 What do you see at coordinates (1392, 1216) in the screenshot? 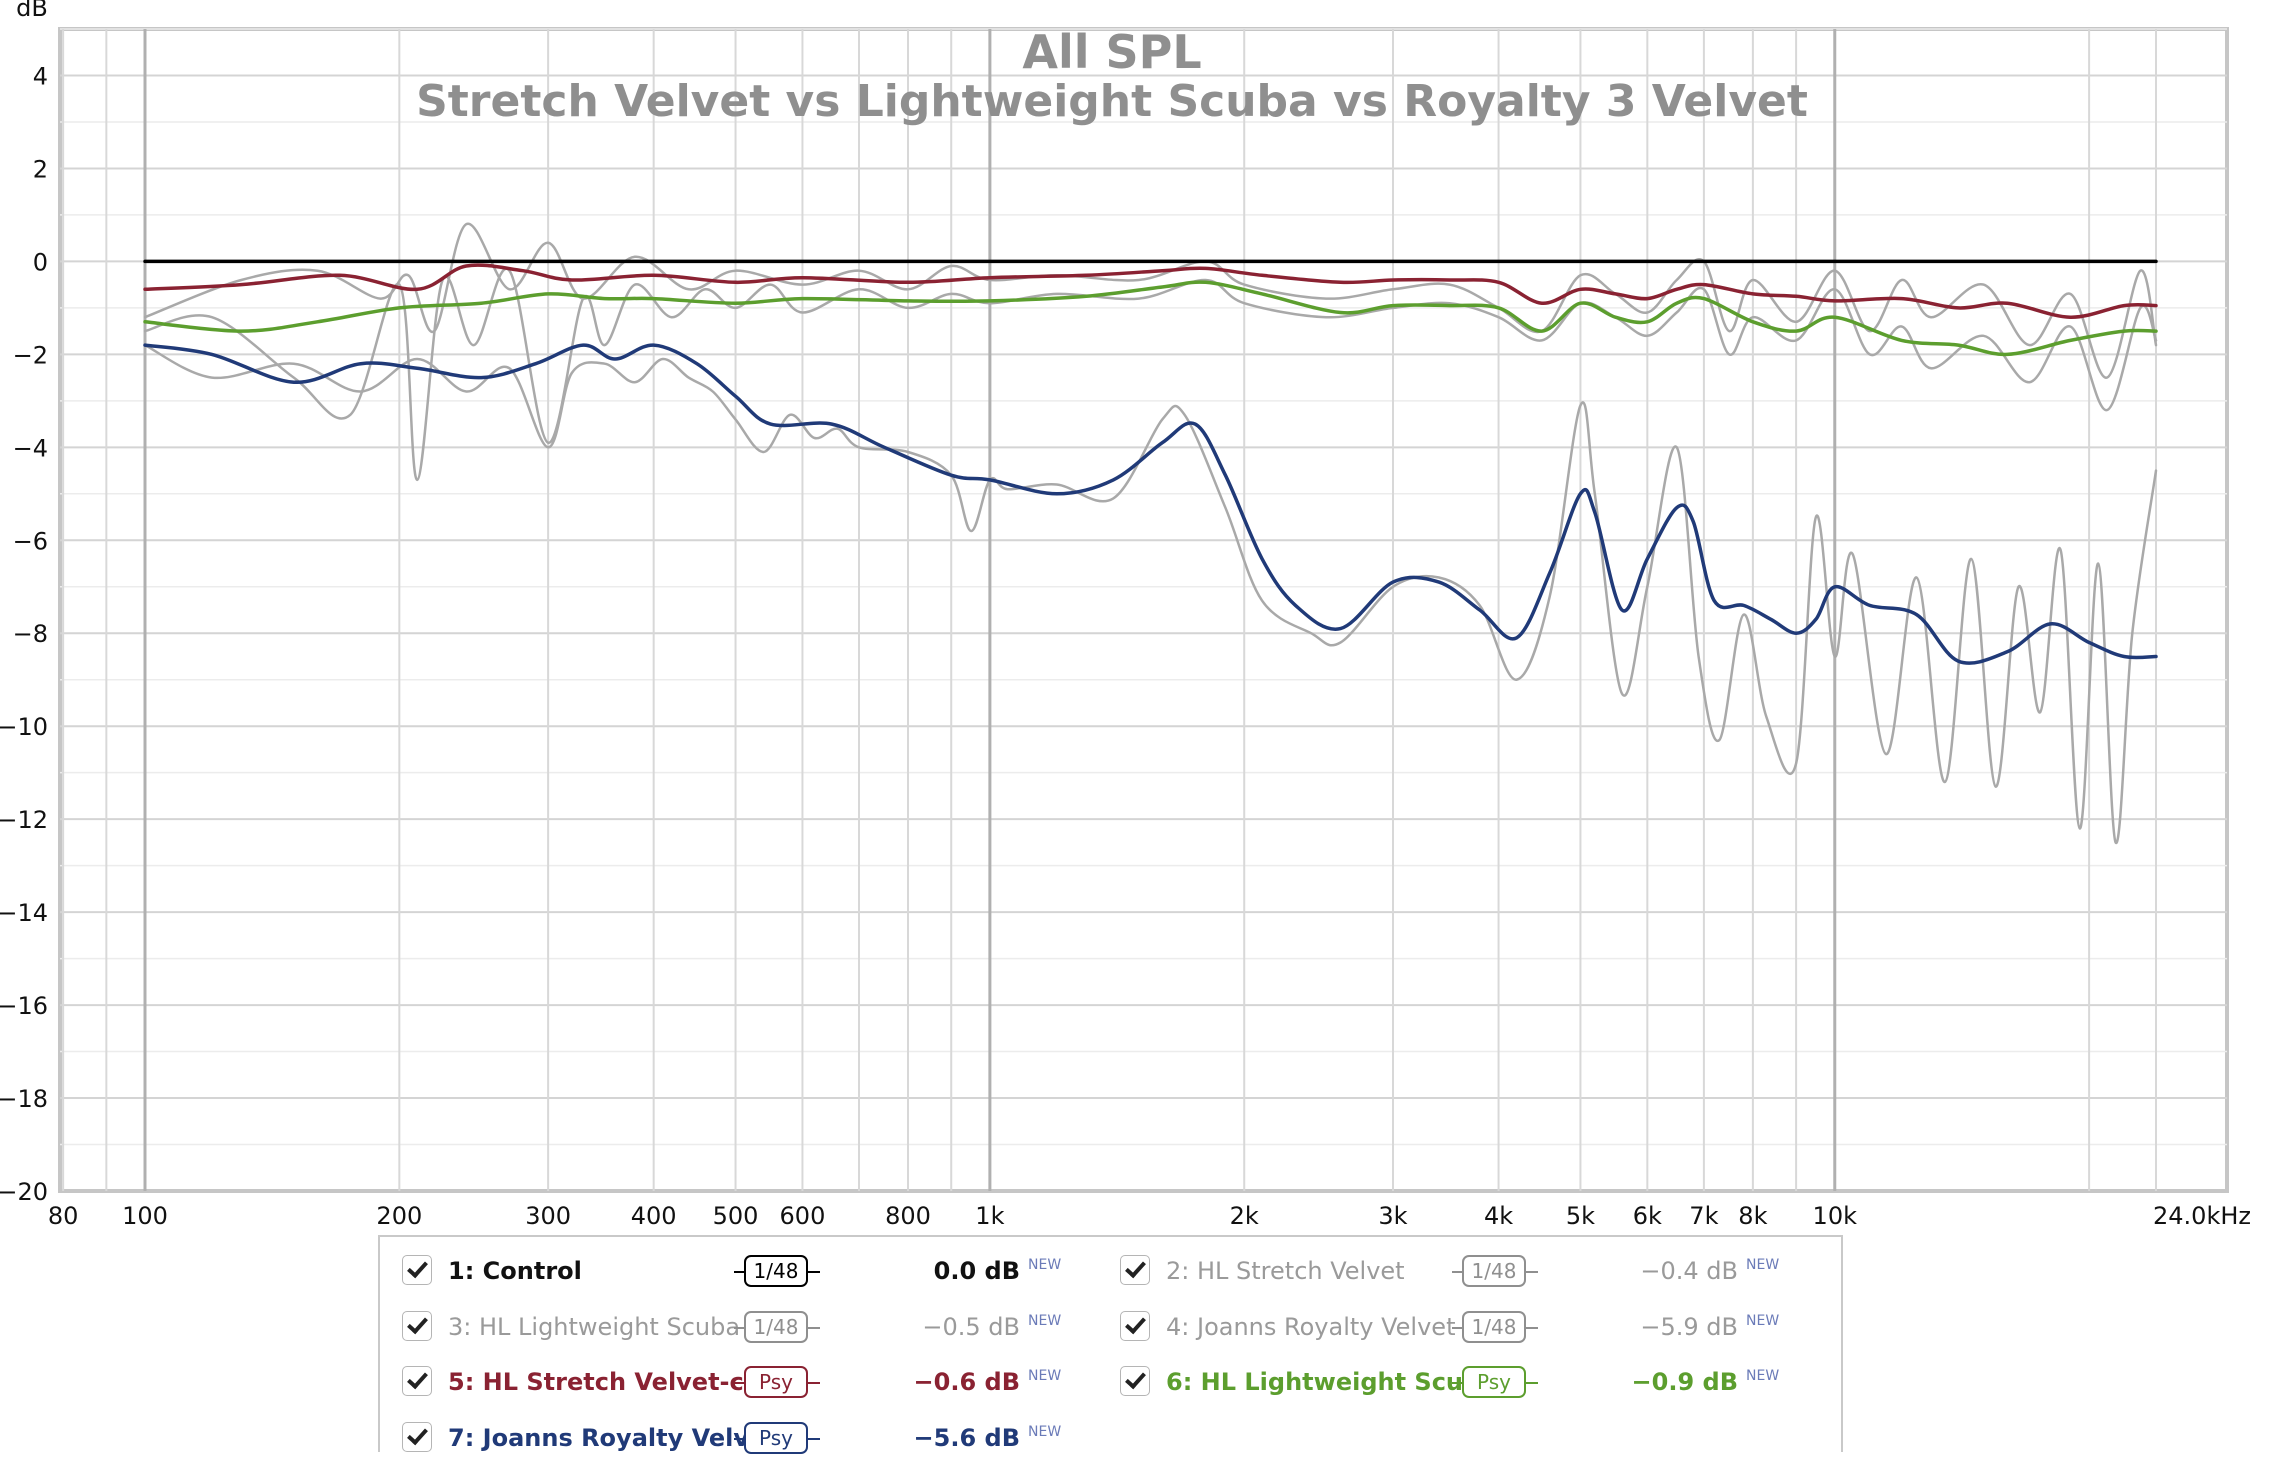
I see `x-tick-label: 3k` at bounding box center [1392, 1216].